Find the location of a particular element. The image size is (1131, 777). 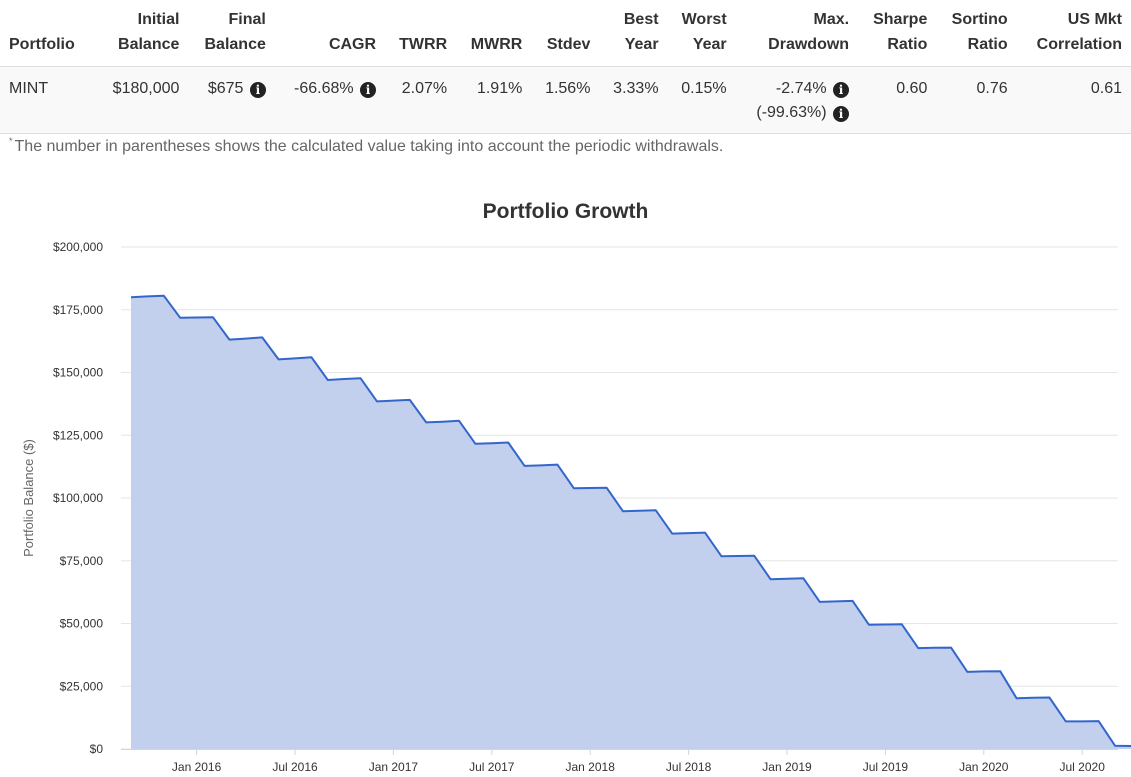

max-drawdown-adjusted-line: (-99.63%) i is located at coordinates (795, 113).